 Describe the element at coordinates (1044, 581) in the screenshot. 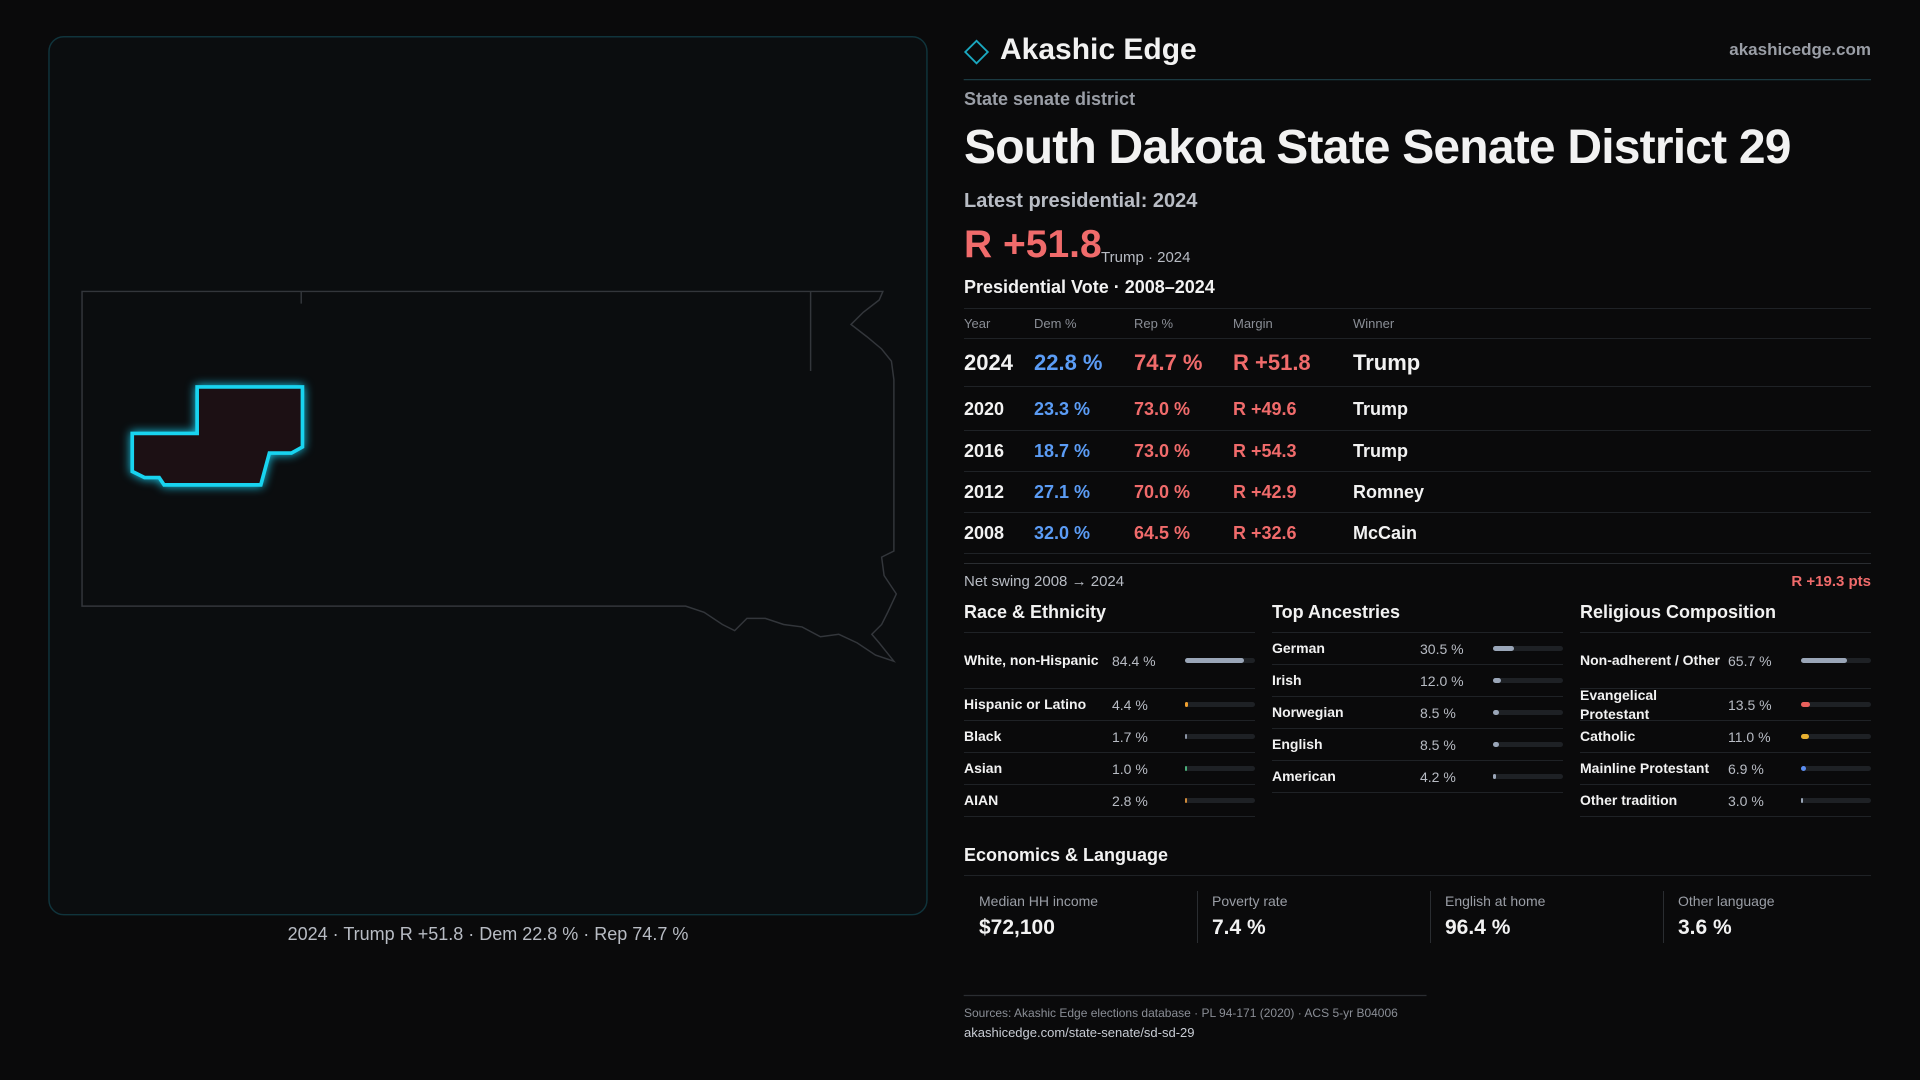

I see `swing-label: Net swing 2008 → 2024` at that location.